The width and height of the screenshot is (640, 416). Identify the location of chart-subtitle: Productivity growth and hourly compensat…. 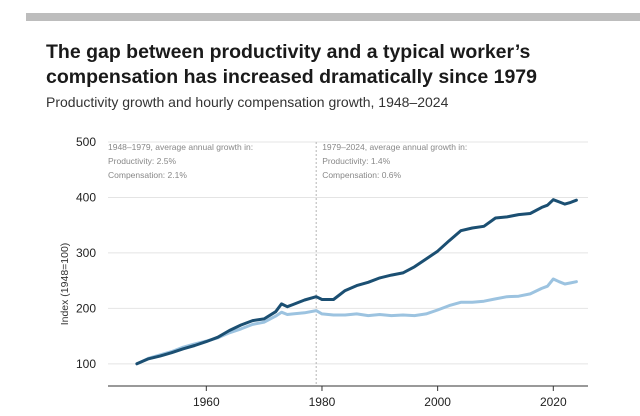
(247, 102).